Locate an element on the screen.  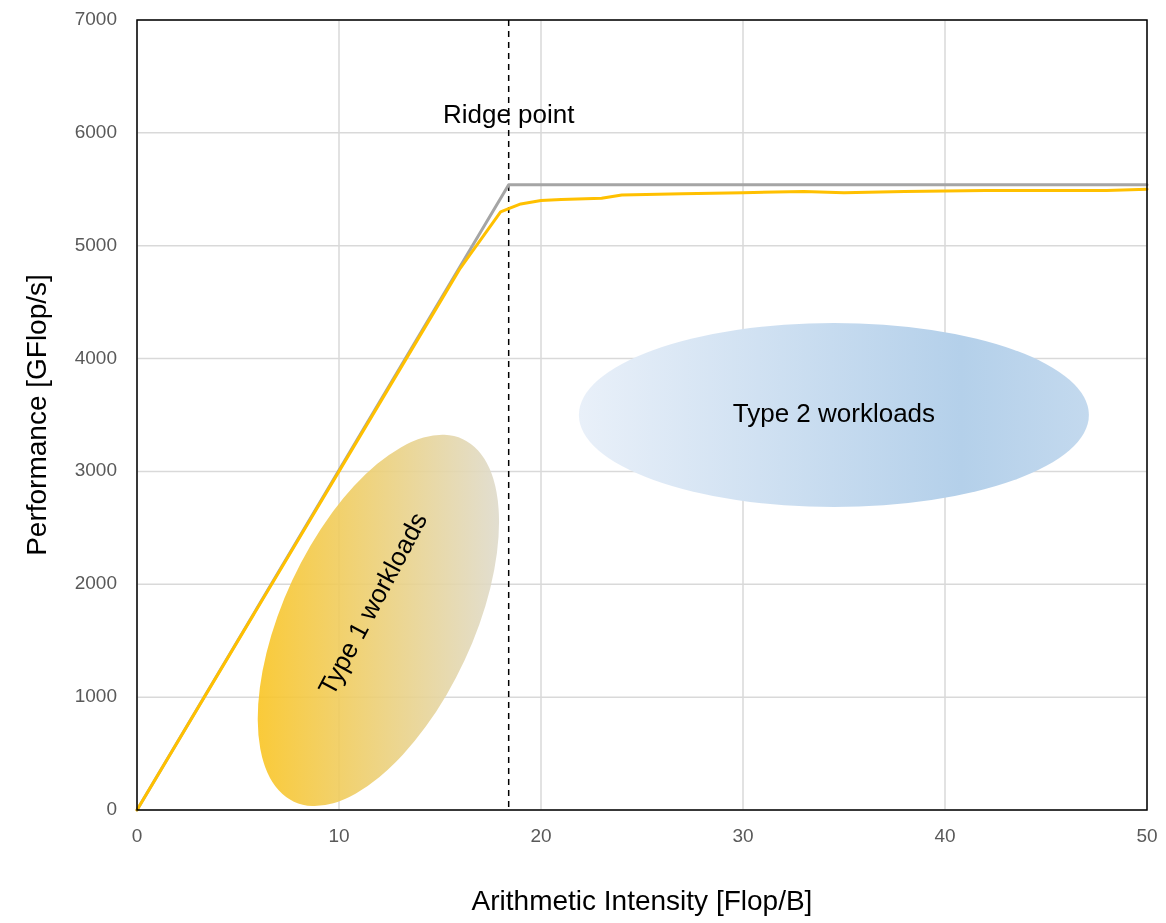
ref-line-label: Ridge point is located at coordinates (509, 114).